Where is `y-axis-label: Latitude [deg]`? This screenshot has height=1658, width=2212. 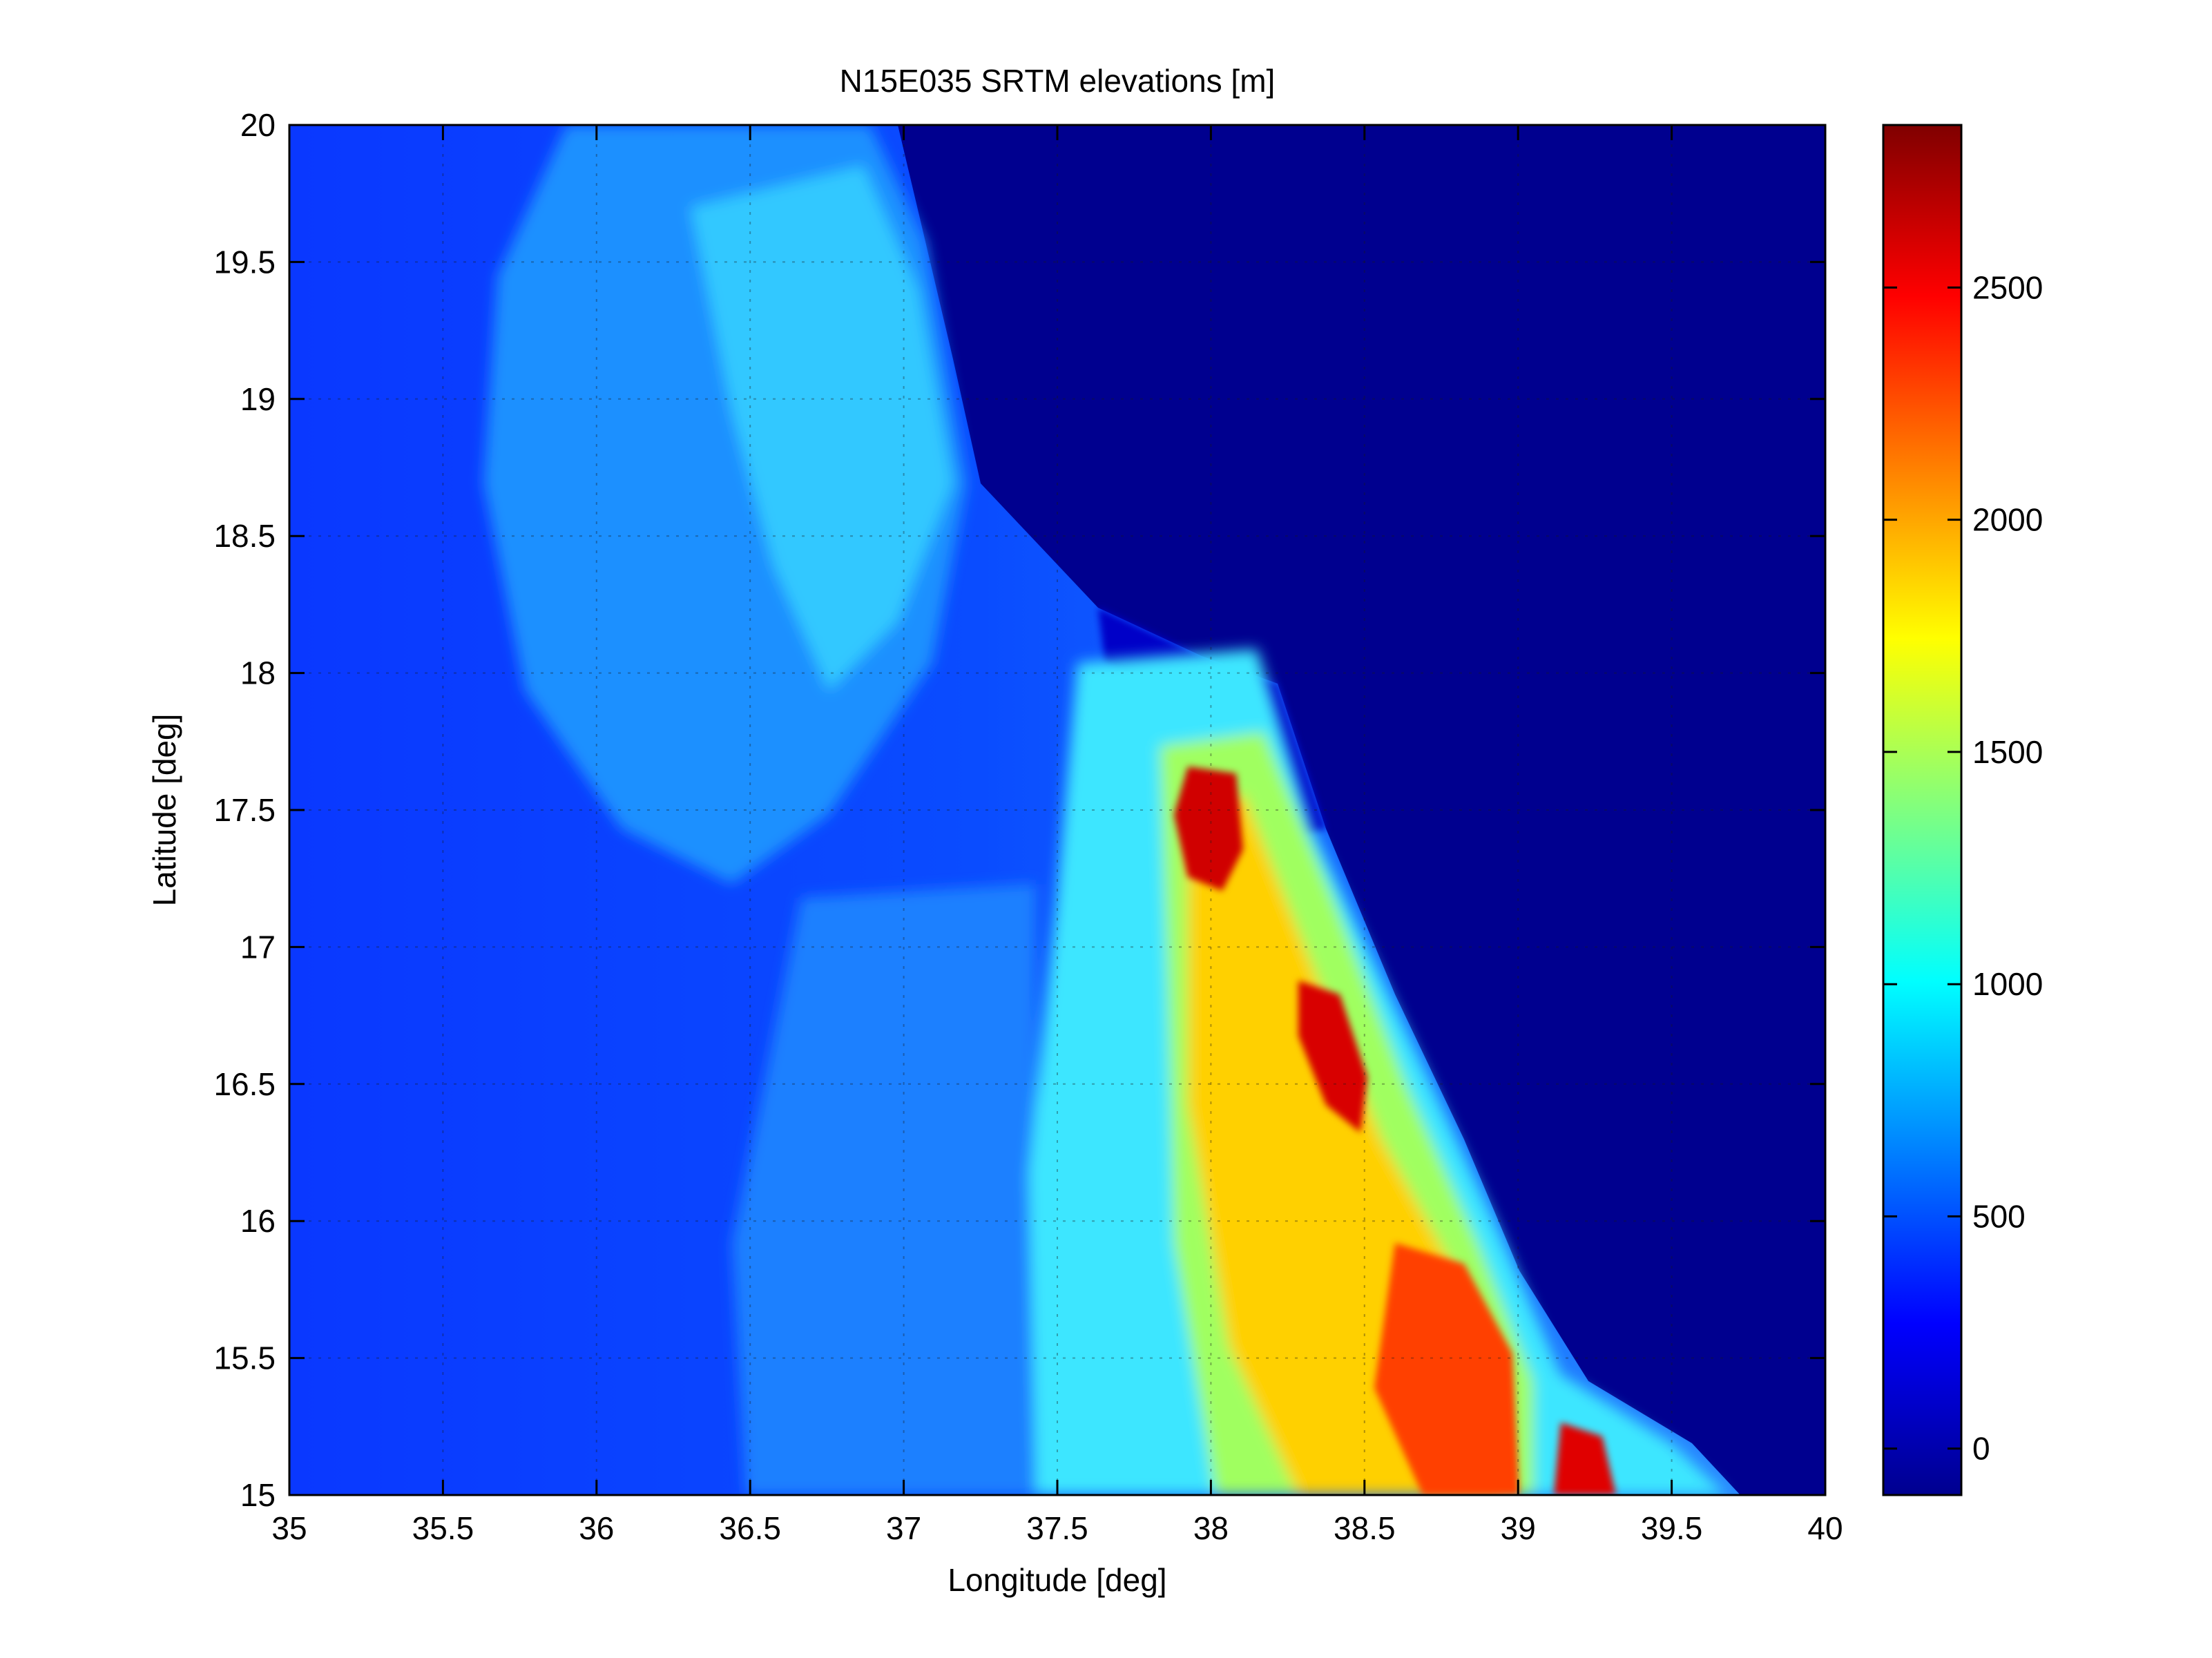 y-axis-label: Latitude [deg] is located at coordinates (164, 811).